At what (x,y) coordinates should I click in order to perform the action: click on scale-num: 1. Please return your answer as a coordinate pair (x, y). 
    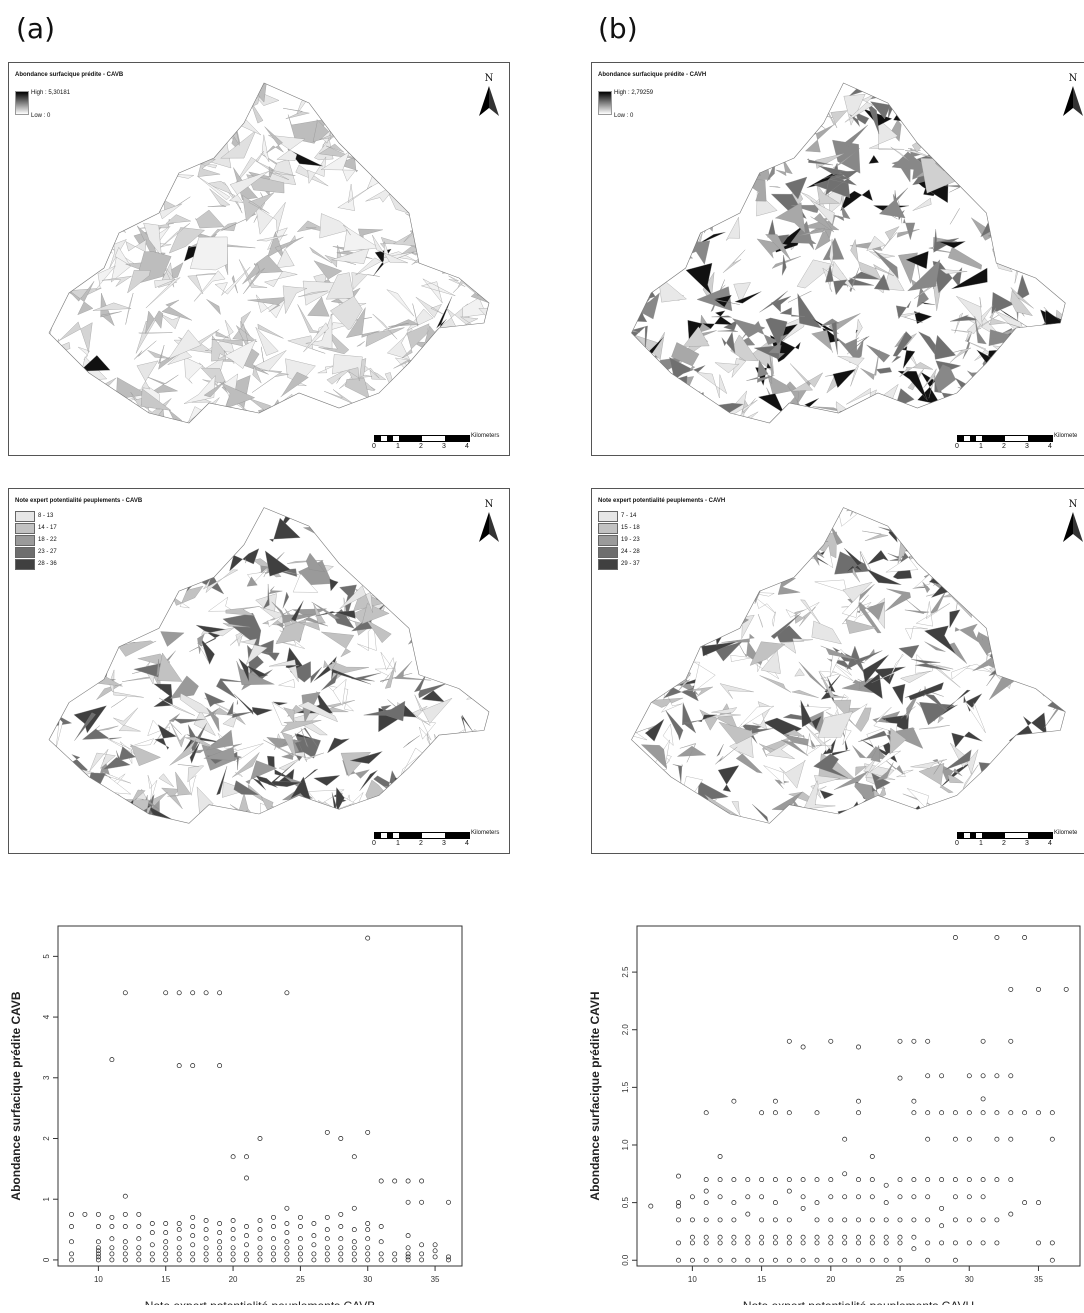
    Looking at the image, I should click on (398, 446).